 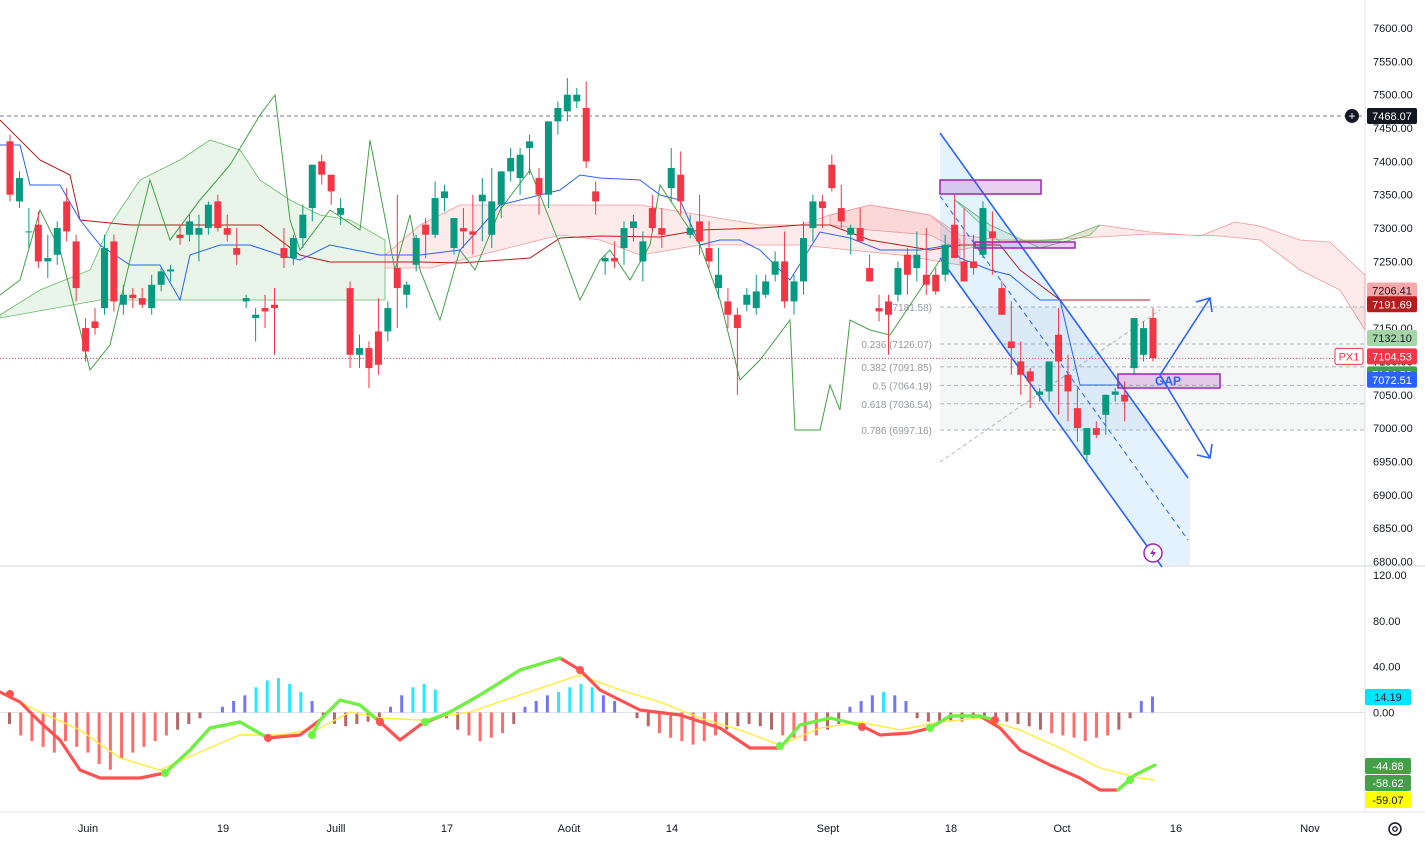 I want to click on add-alert-icon, so click(x=1352, y=115).